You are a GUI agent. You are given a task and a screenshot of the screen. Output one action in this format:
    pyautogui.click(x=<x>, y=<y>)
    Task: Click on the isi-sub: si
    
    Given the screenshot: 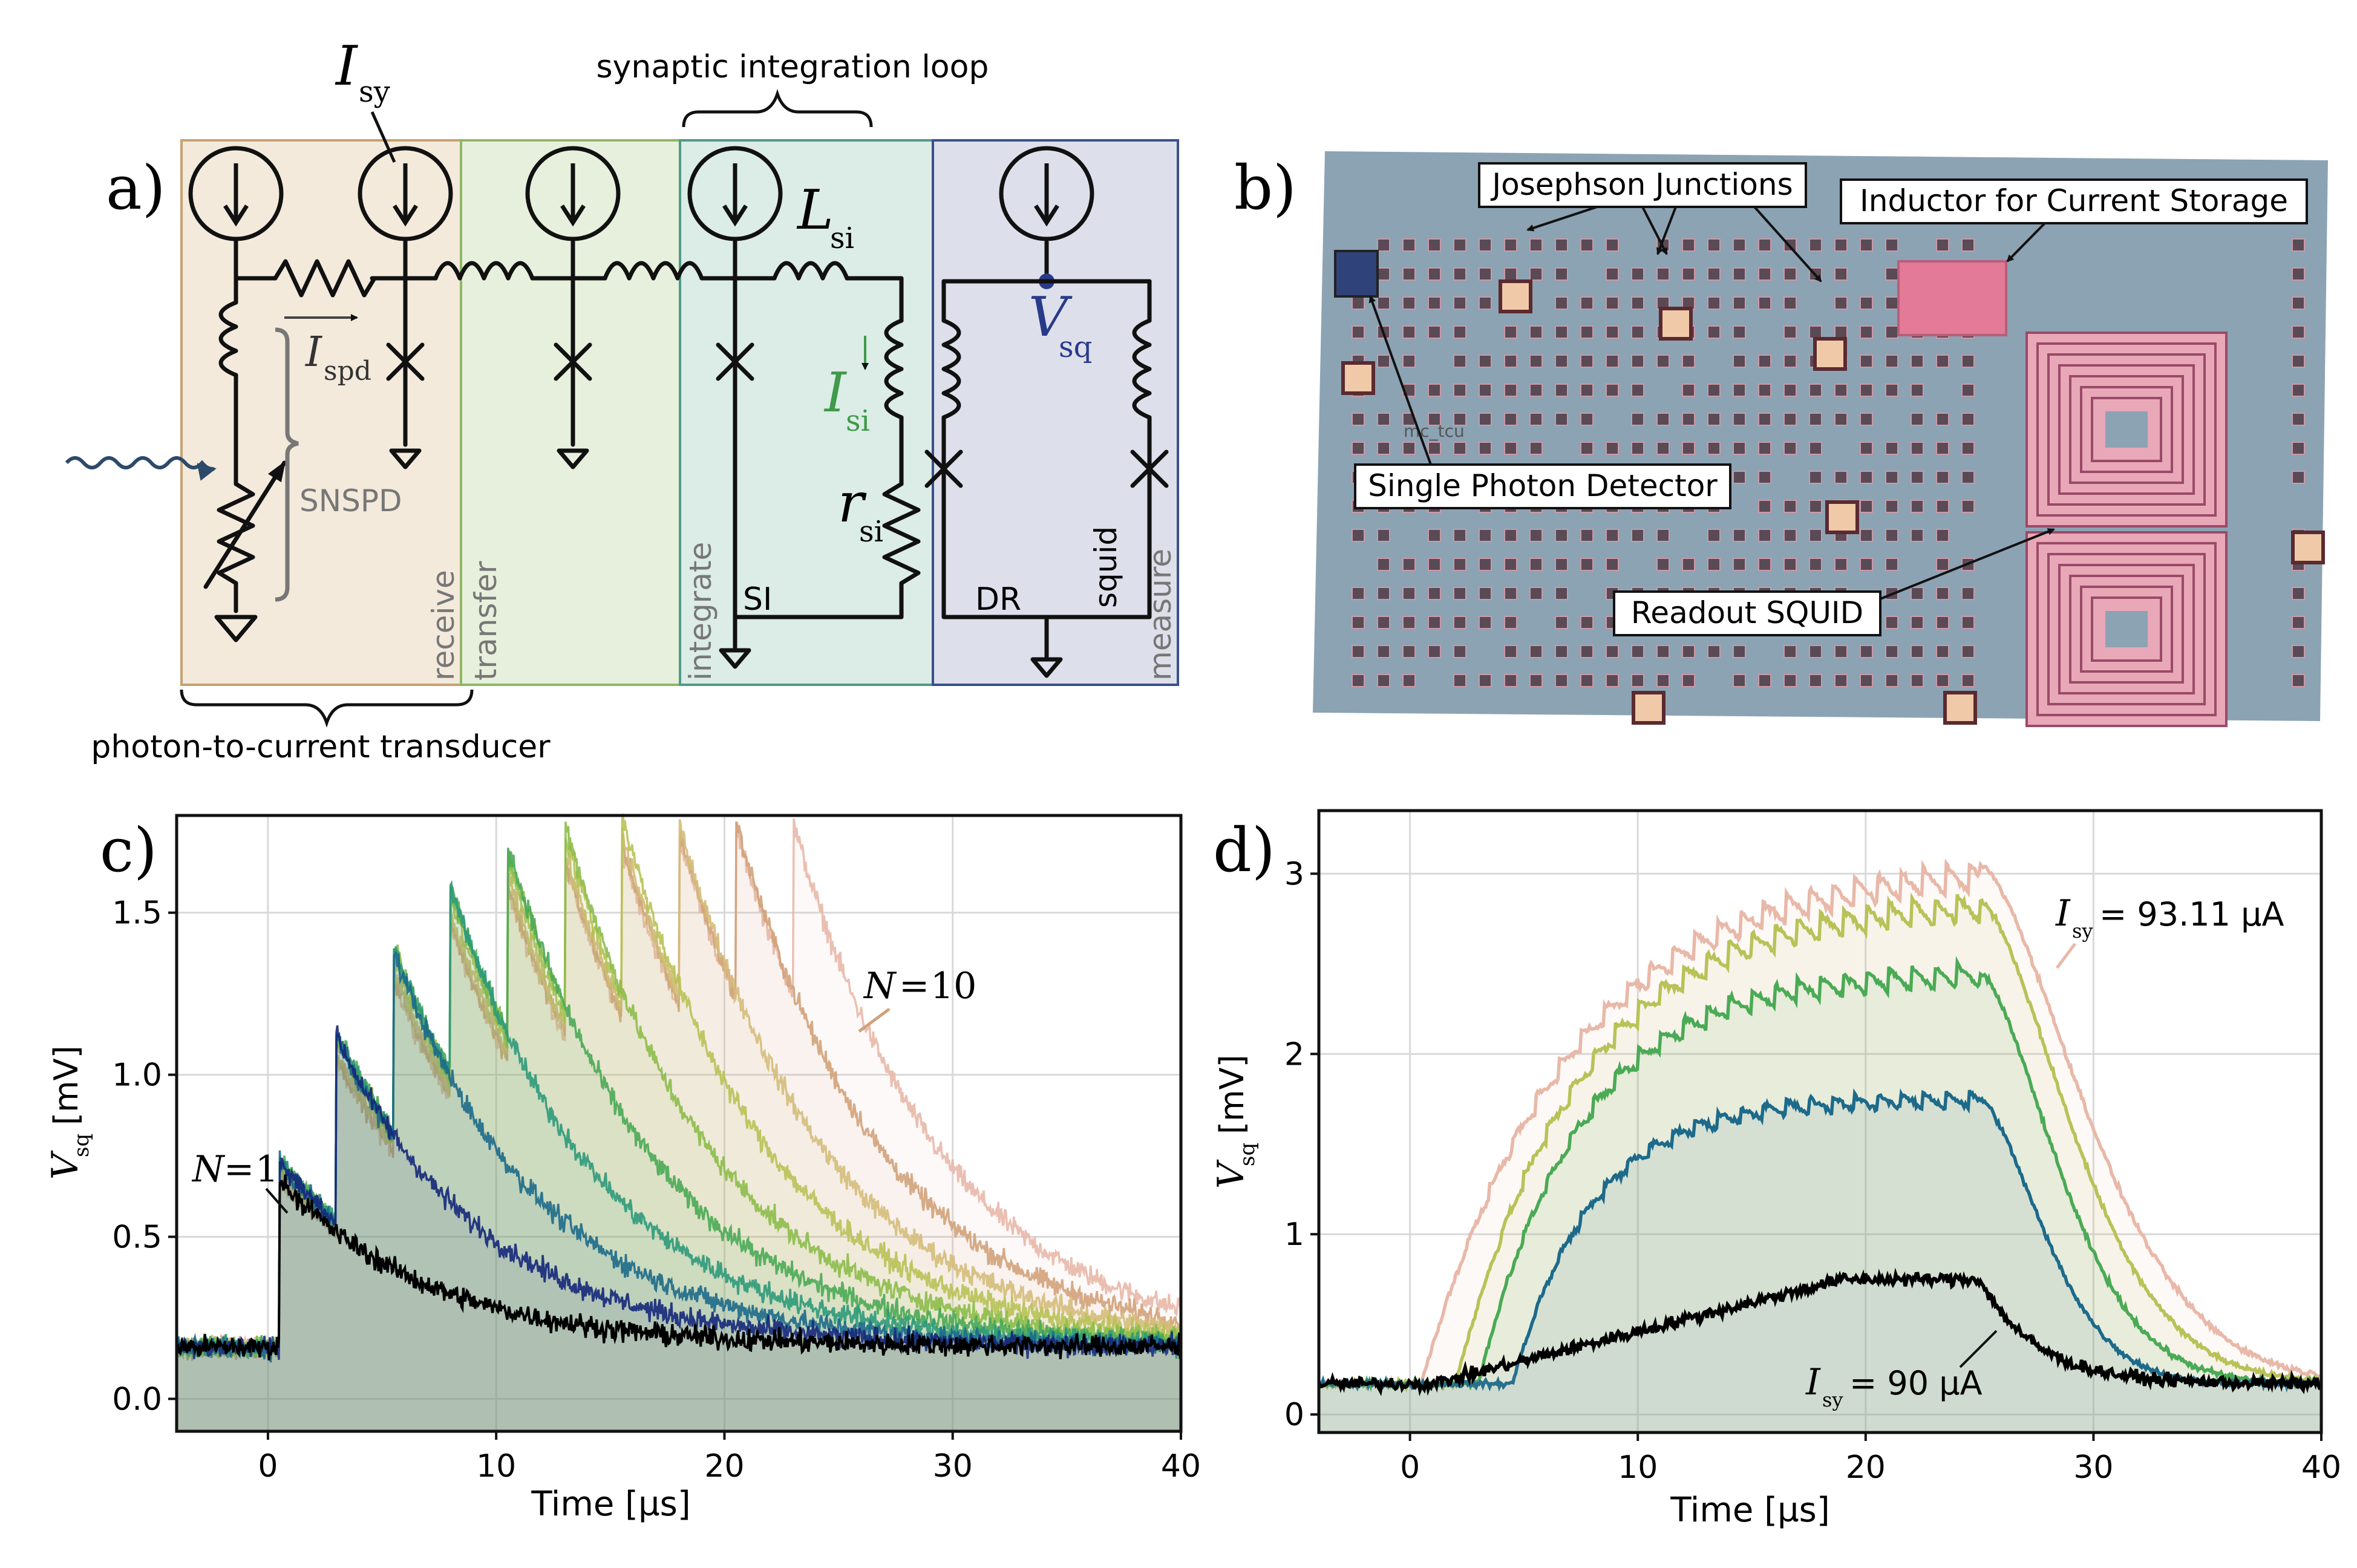 What is the action you would take?
    pyautogui.click(x=858, y=421)
    